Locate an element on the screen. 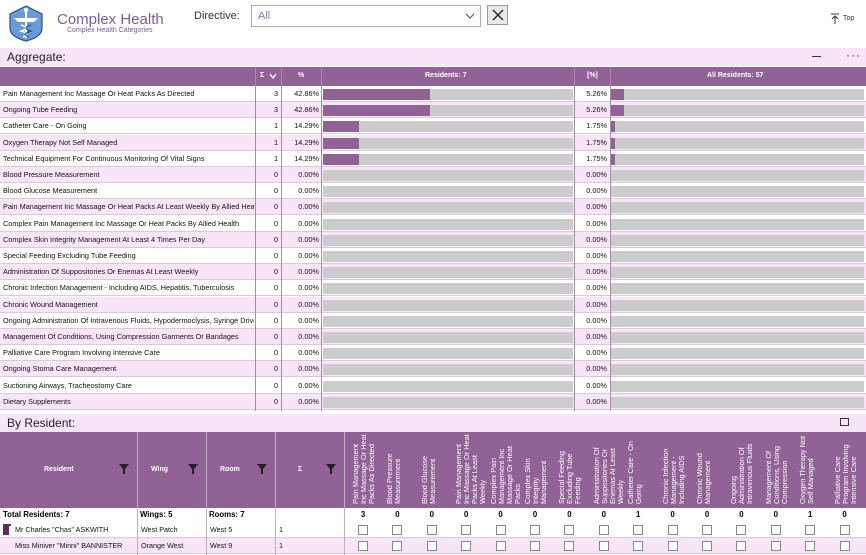  minimize-icon is located at coordinates (816, 56).